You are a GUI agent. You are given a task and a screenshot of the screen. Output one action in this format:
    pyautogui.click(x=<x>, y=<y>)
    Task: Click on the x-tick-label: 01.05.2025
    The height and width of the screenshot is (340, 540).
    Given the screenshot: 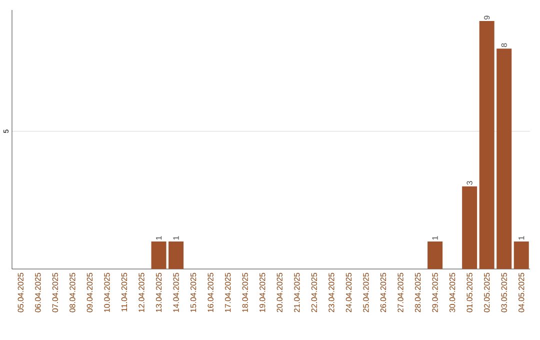 What is the action you would take?
    pyautogui.click(x=469, y=292)
    